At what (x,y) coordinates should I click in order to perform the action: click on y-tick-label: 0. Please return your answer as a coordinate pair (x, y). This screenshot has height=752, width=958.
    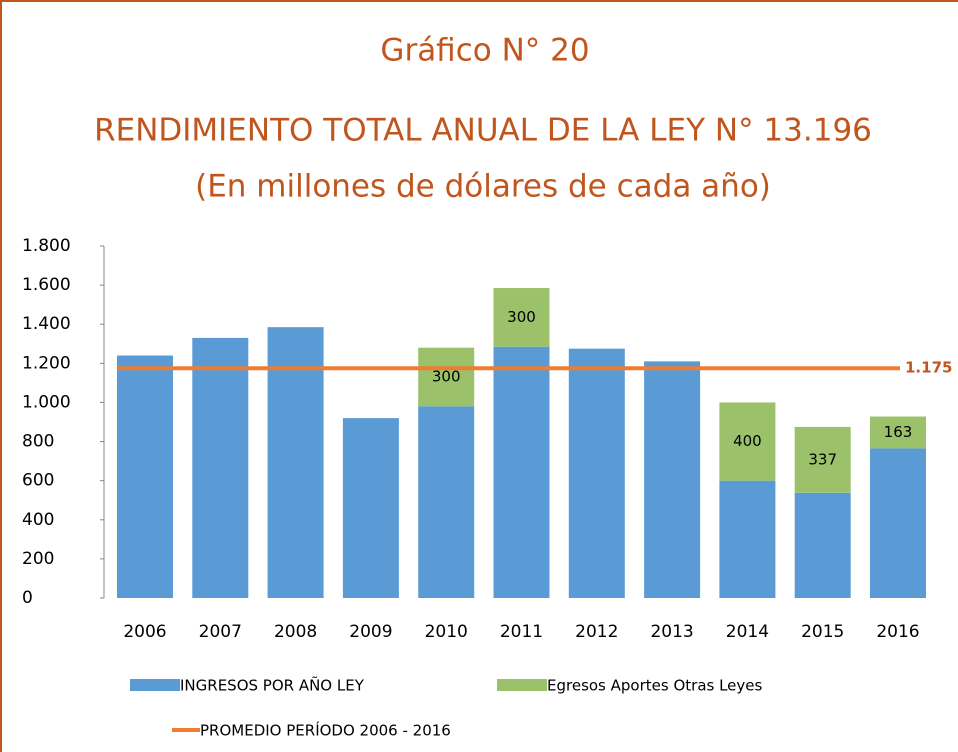
    Looking at the image, I should click on (27, 598).